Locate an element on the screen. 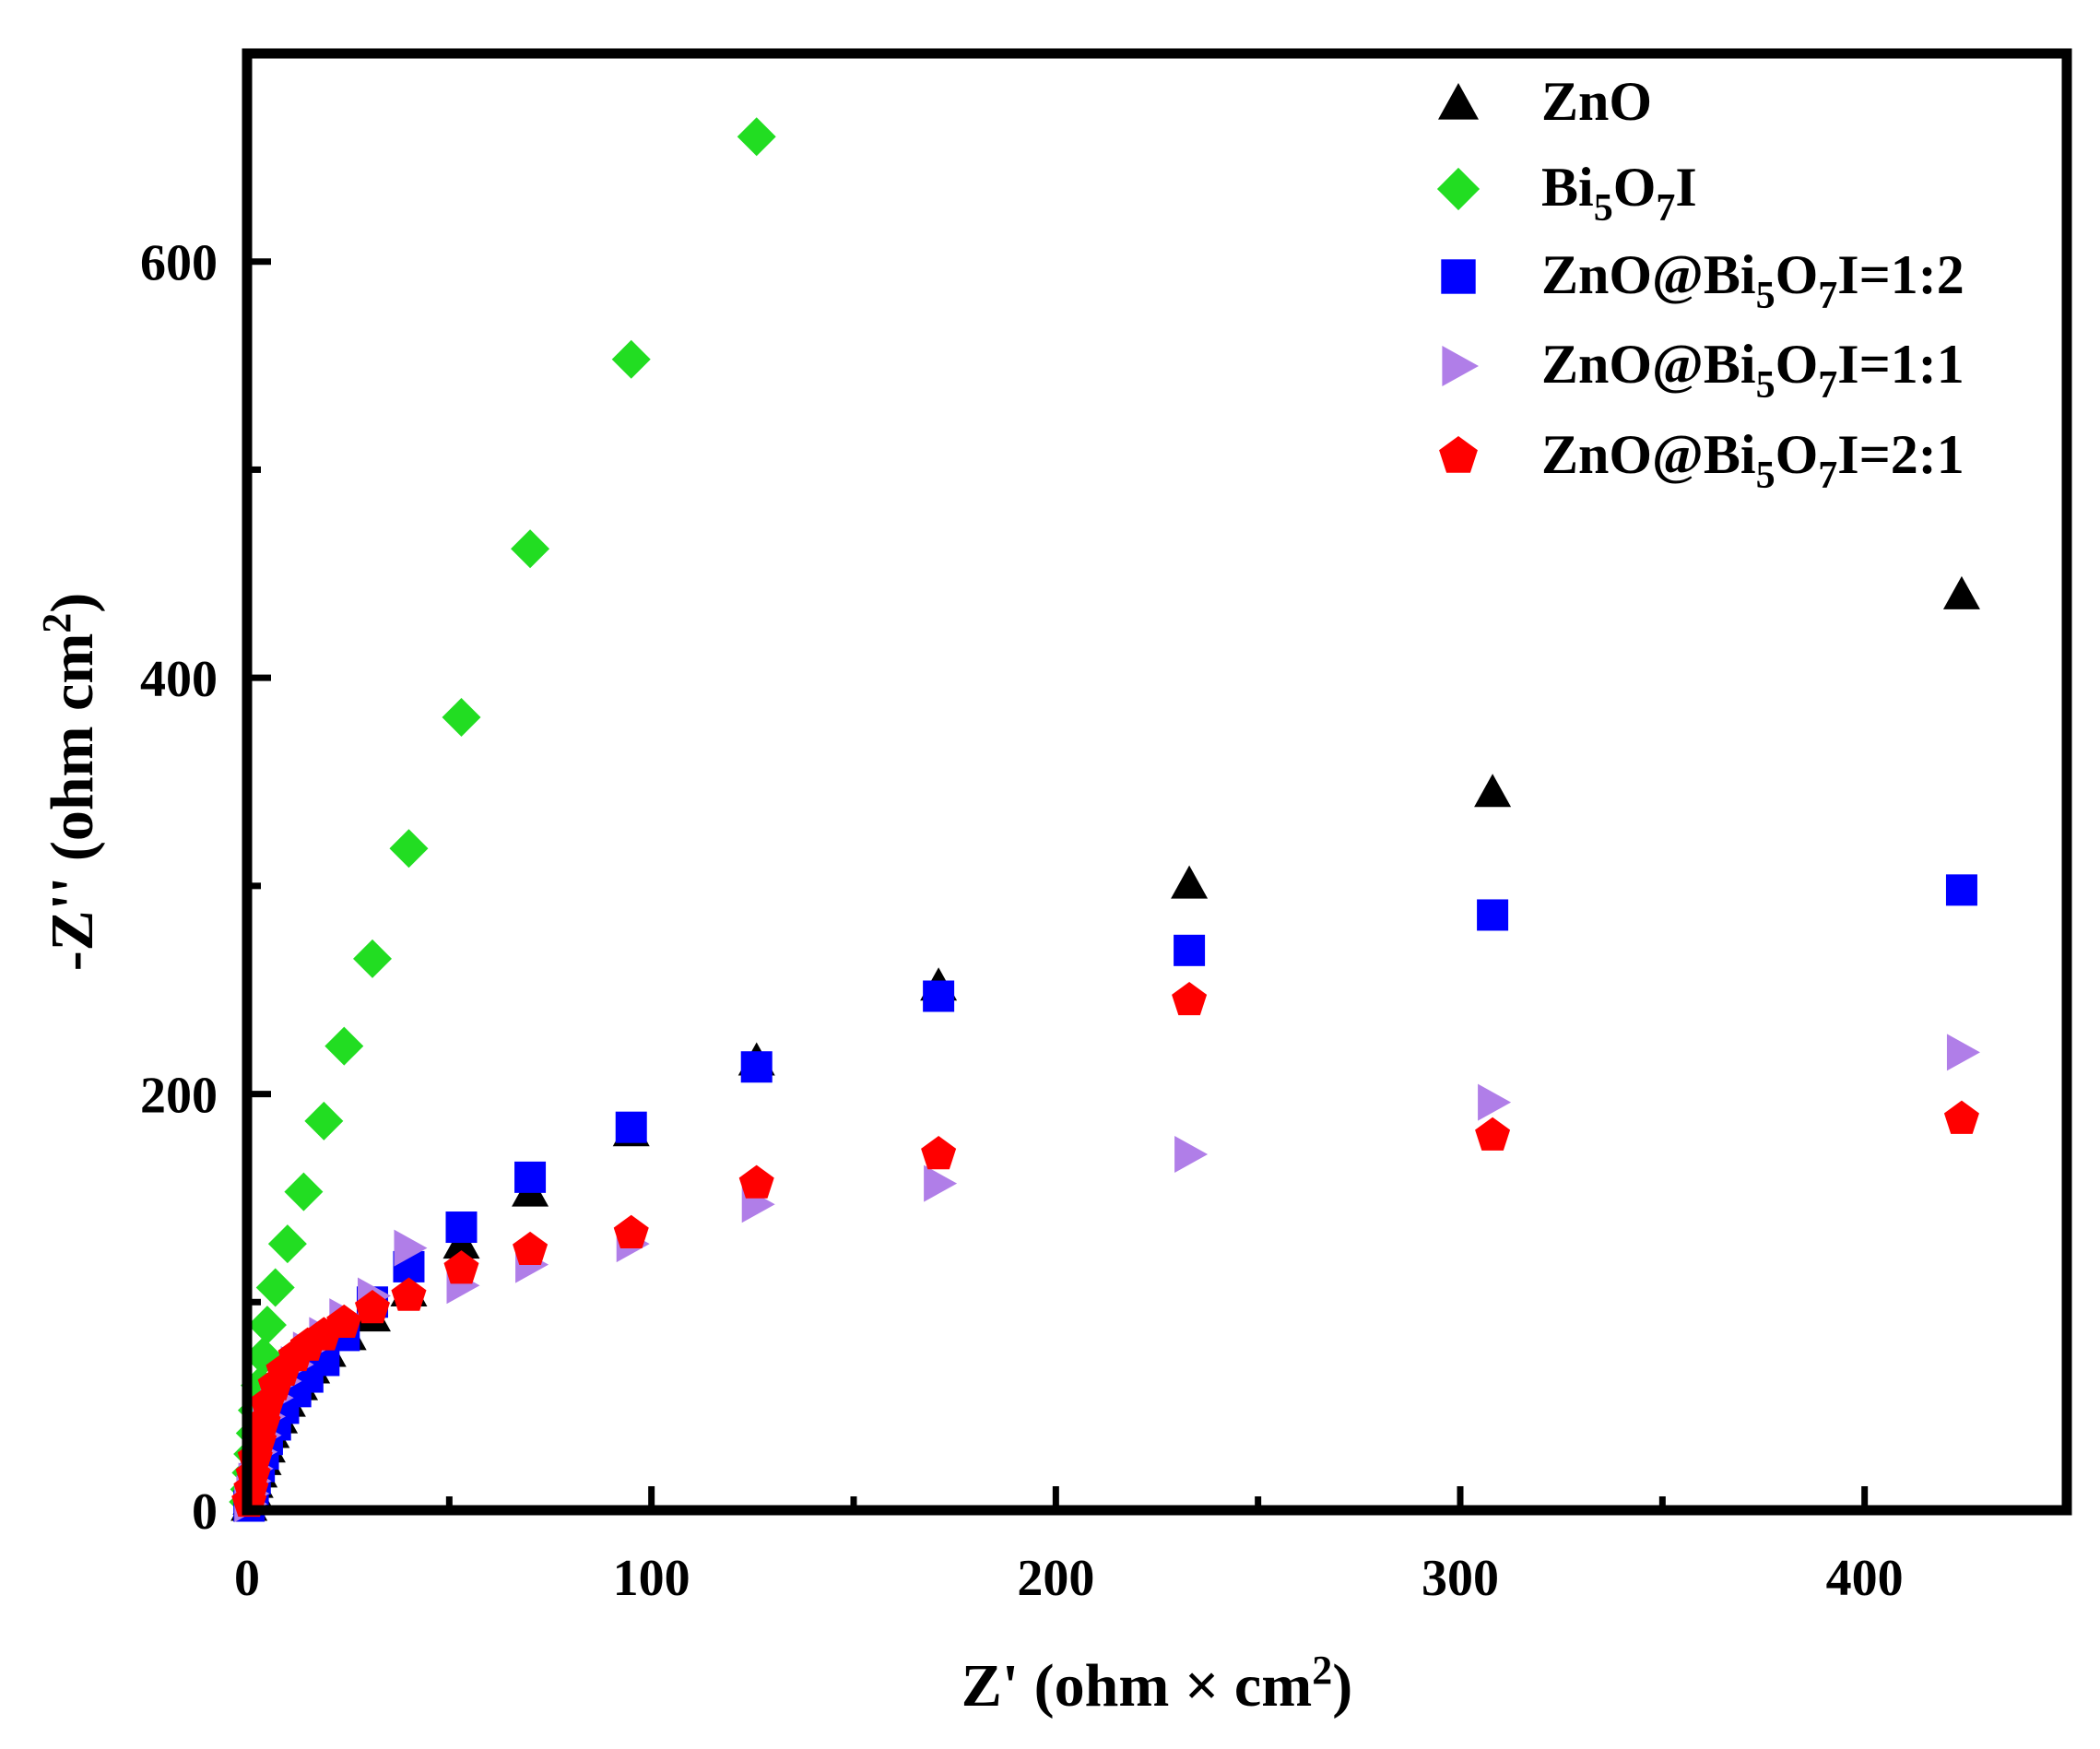 The width and height of the screenshot is (2100, 1749). legend-item: Bi5O7I is located at coordinates (1567, 193).